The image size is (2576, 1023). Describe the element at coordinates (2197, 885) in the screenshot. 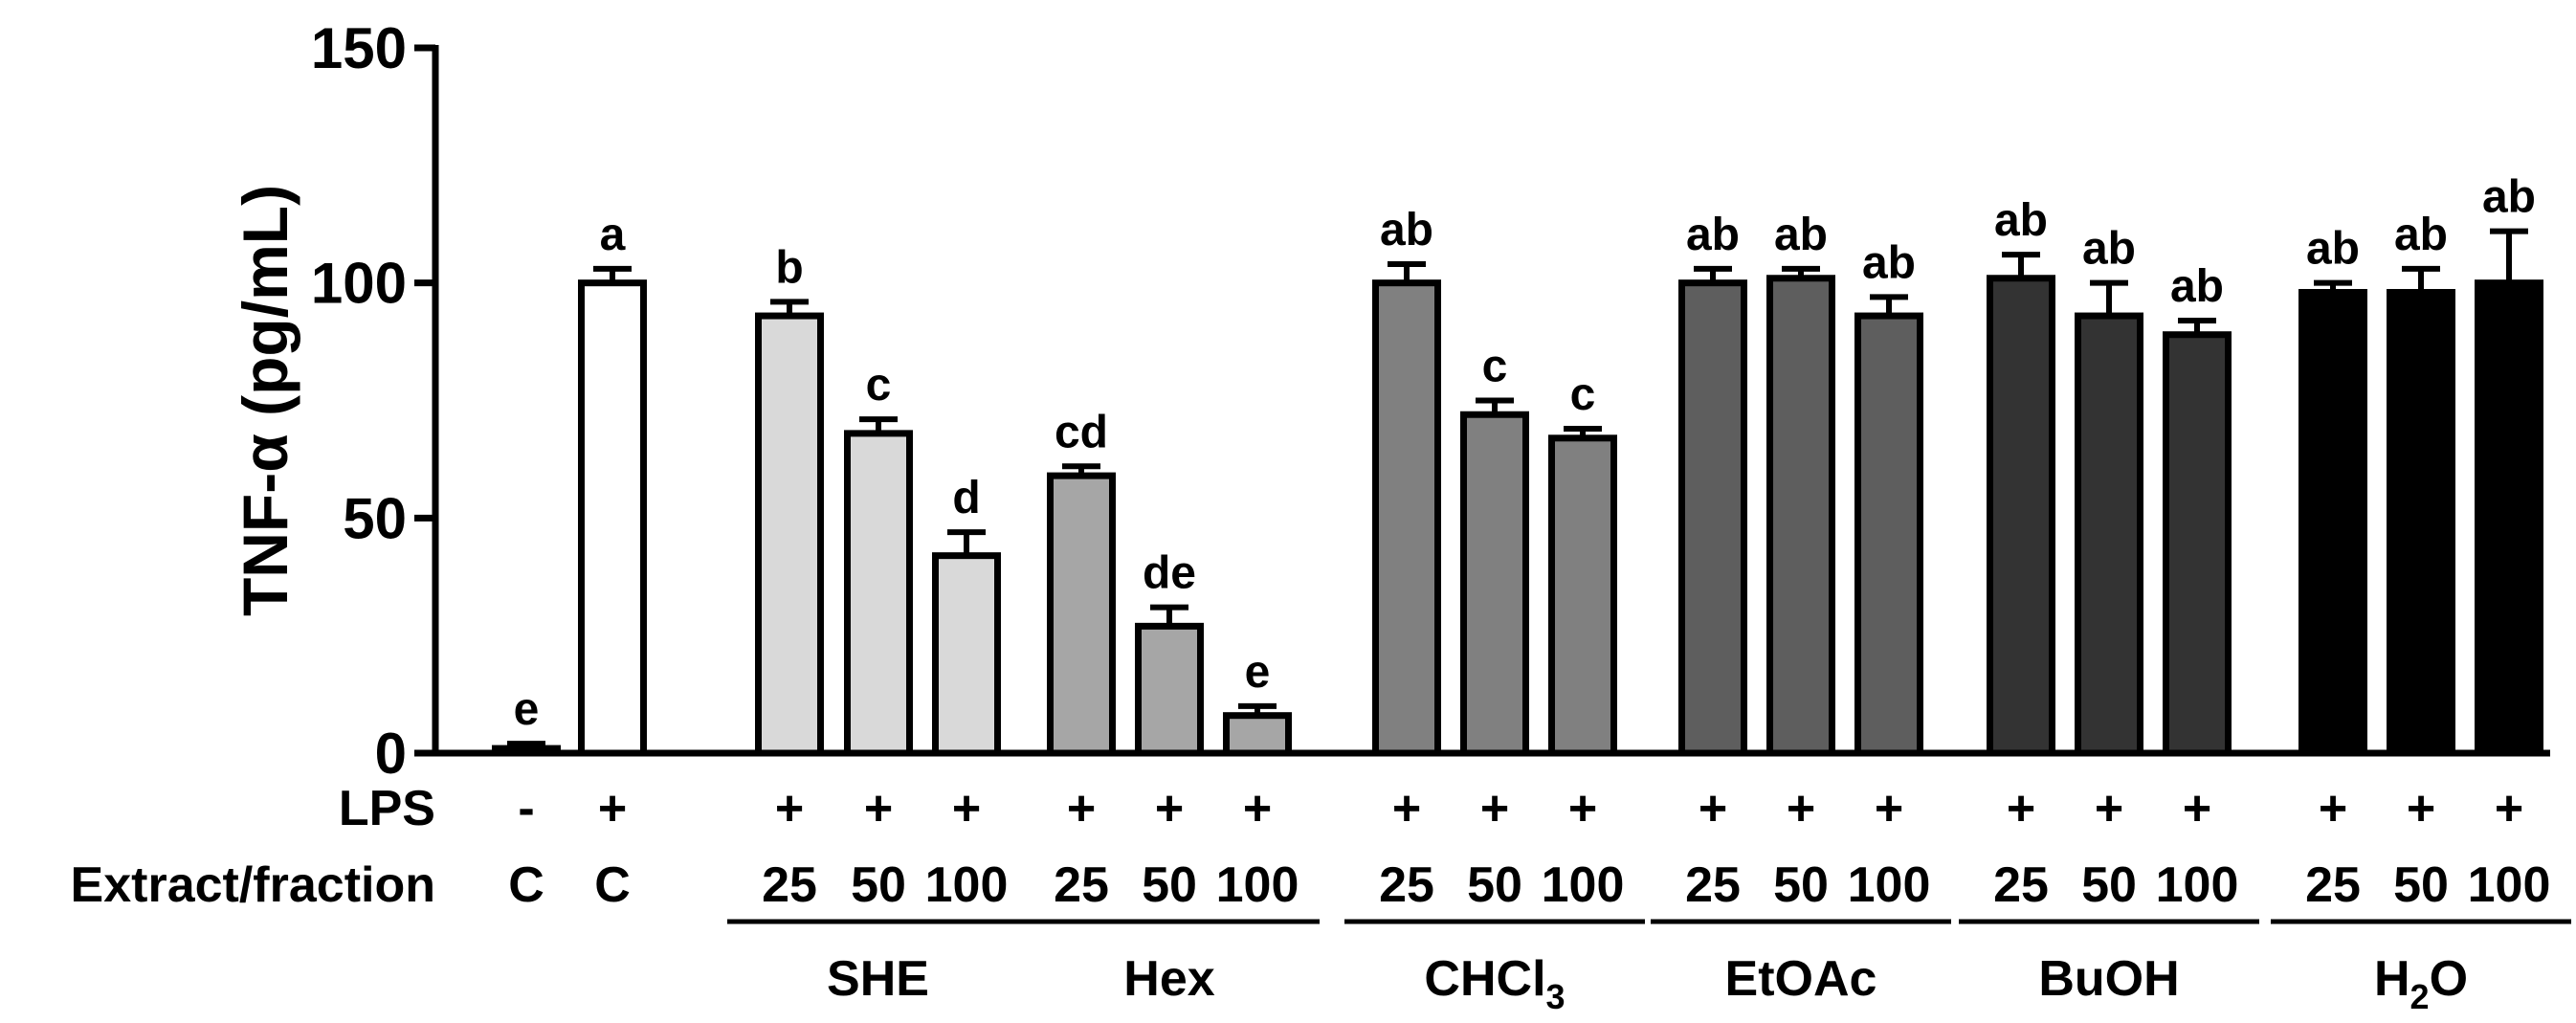

I see `dose-label-16: 100` at that location.